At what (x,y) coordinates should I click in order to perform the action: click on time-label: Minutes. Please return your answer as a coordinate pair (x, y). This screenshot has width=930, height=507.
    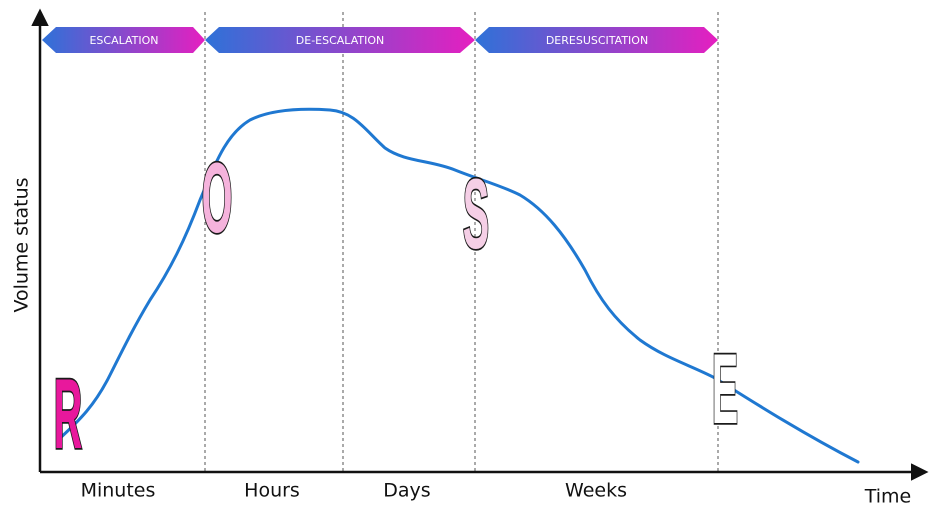
    Looking at the image, I should click on (118, 491).